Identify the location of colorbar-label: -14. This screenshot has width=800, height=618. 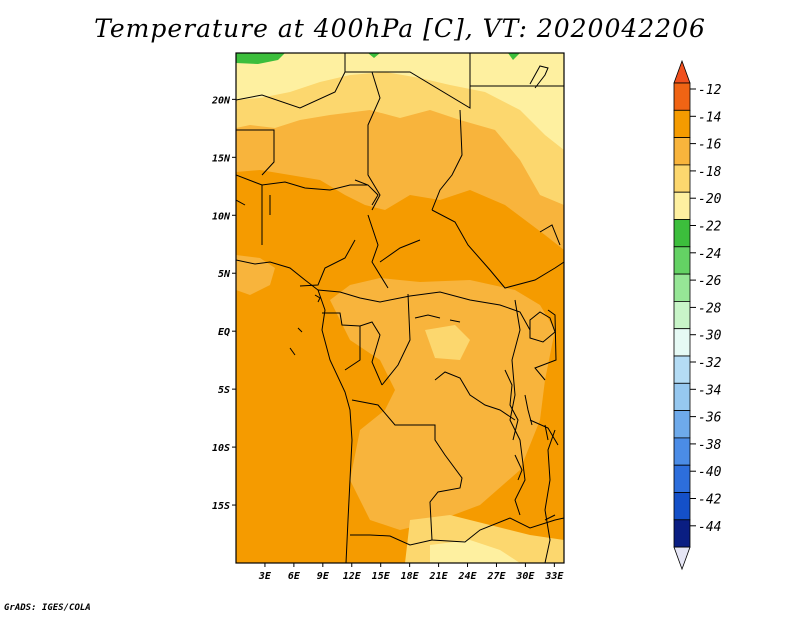
(709, 117).